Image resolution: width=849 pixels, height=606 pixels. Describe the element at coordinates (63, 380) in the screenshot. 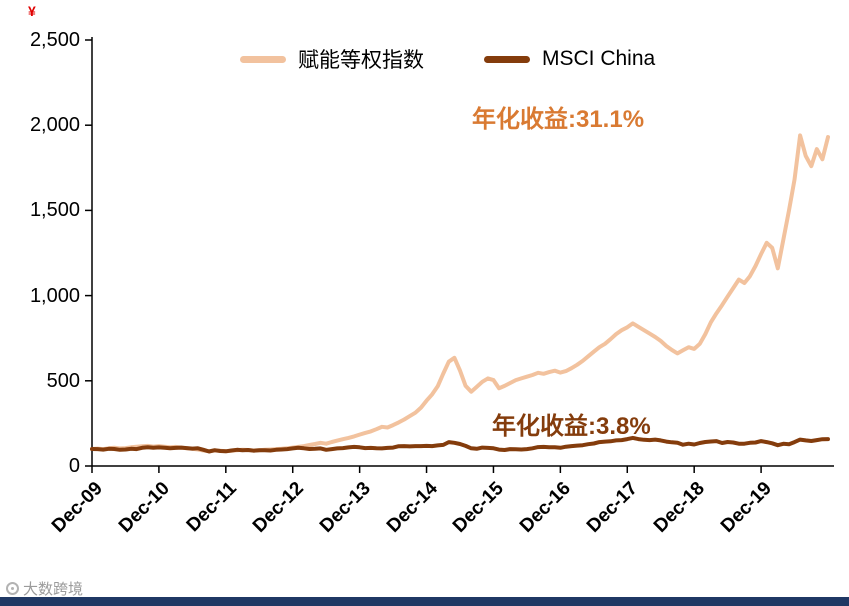

I see `y-axis-label: 500` at that location.